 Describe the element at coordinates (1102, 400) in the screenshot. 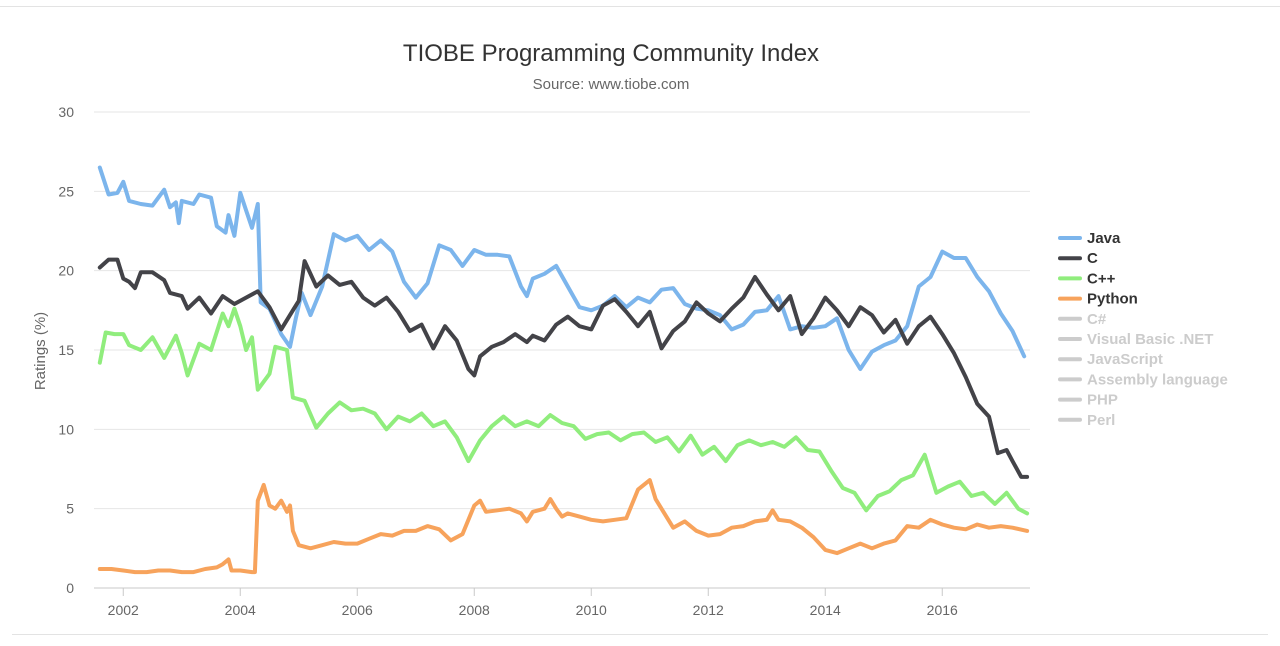

I see `legend-label: PHP` at that location.